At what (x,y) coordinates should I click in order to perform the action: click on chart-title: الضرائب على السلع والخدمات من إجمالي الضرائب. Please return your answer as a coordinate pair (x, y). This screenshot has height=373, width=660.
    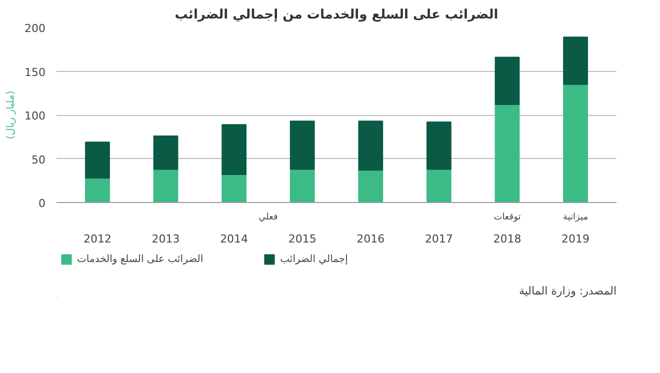
    Looking at the image, I should click on (336, 15).